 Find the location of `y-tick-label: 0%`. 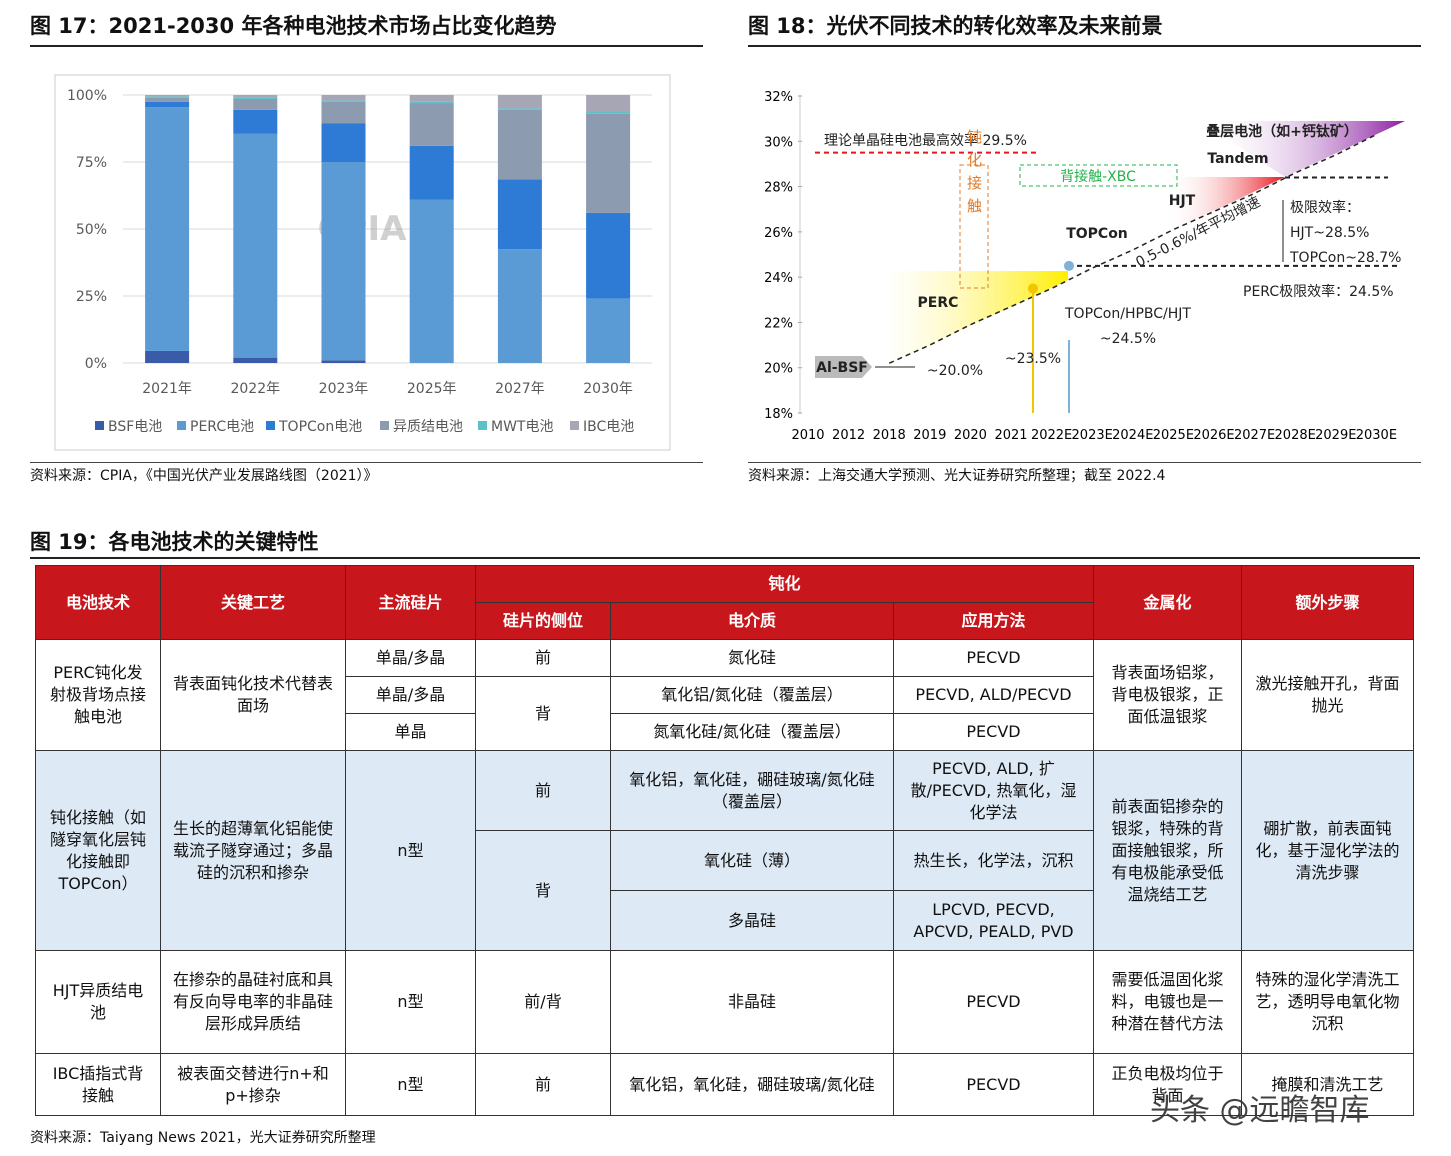

y-tick-label: 0% is located at coordinates (96, 364).